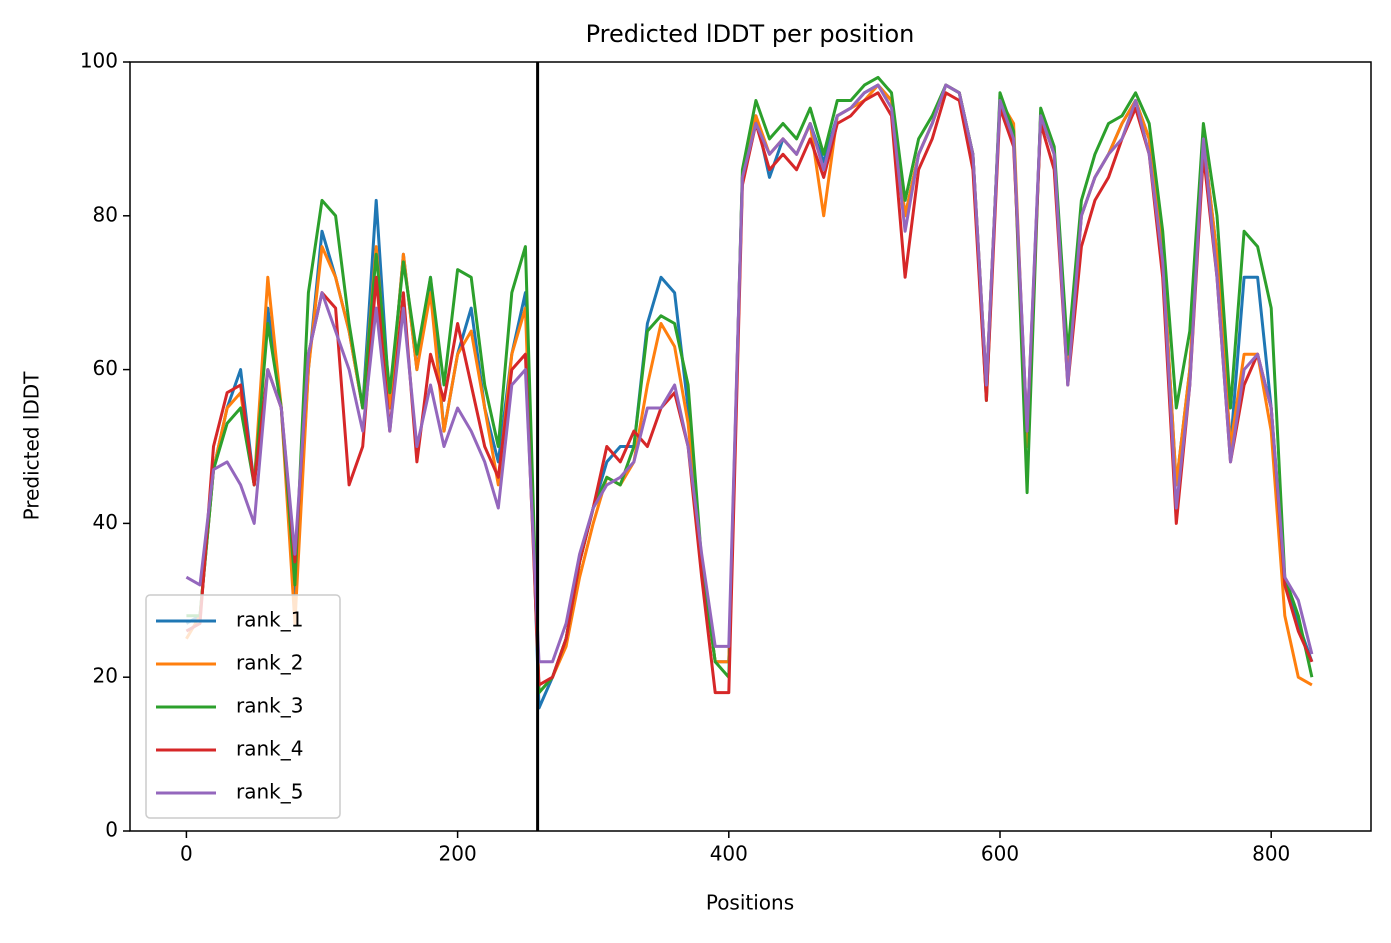 The width and height of the screenshot is (1391, 943). What do you see at coordinates (1271, 854) in the screenshot?
I see `x-tick-label: 800` at bounding box center [1271, 854].